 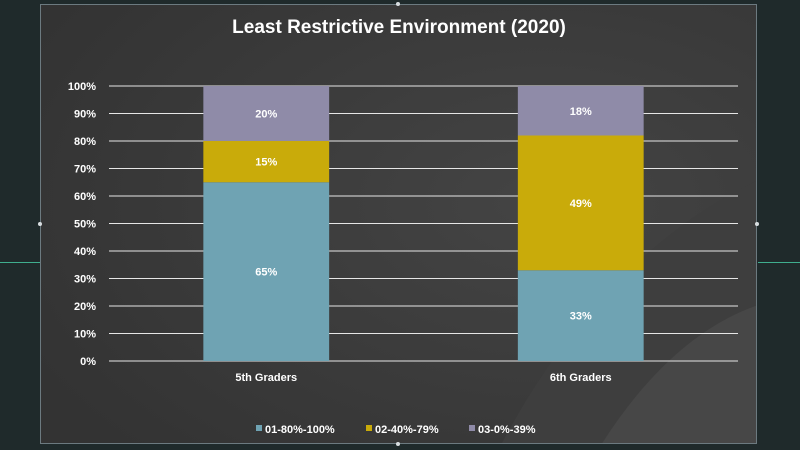 I want to click on y-tick-label: 0%, so click(x=88, y=362).